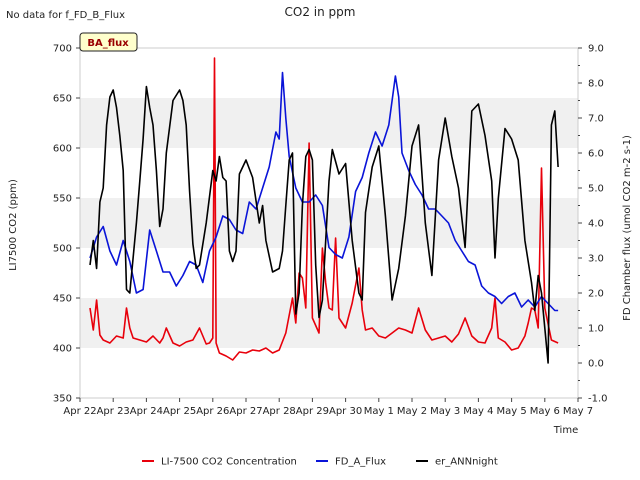 This screenshot has width=640, height=480. Describe the element at coordinates (62, 49) in the screenshot. I see `y-left-tick-label: 700` at that location.